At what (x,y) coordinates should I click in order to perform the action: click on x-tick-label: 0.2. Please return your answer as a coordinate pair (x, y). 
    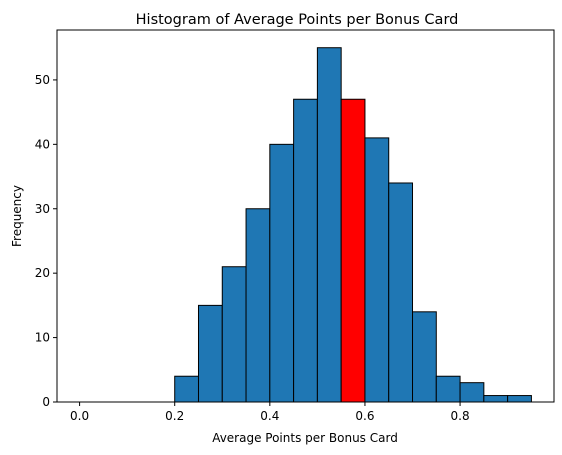
    Looking at the image, I should click on (174, 416).